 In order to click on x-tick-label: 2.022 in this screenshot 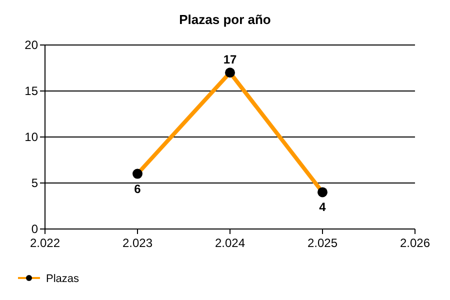, I will do `click(45, 243)`.